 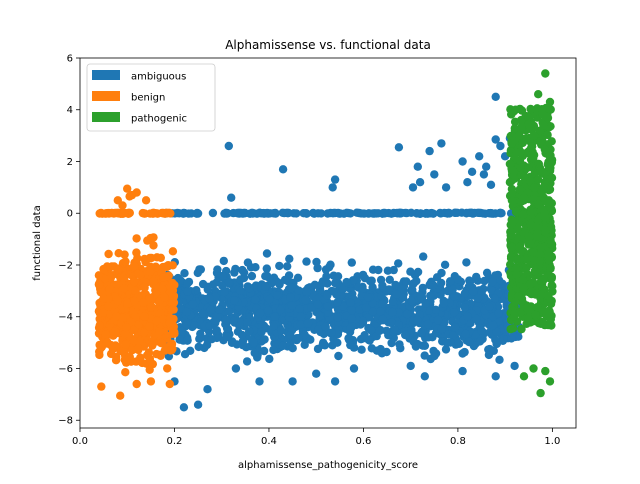 I want to click on chart-title: Alphamissense vs. functional data, so click(x=328, y=45).